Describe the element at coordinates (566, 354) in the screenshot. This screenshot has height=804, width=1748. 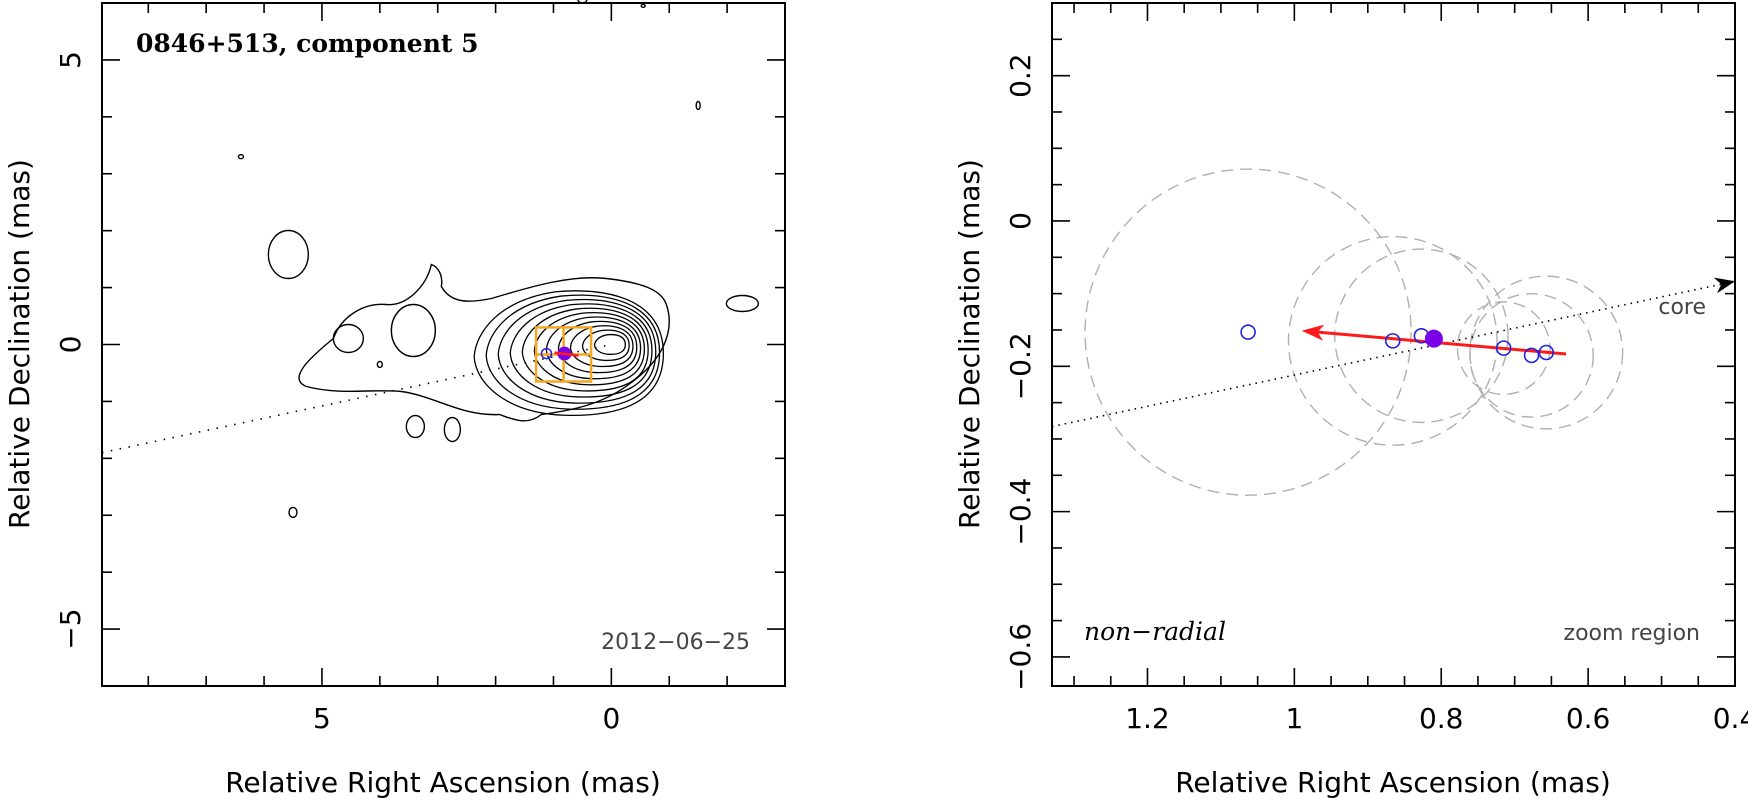
I see `component-motion-vector` at that location.